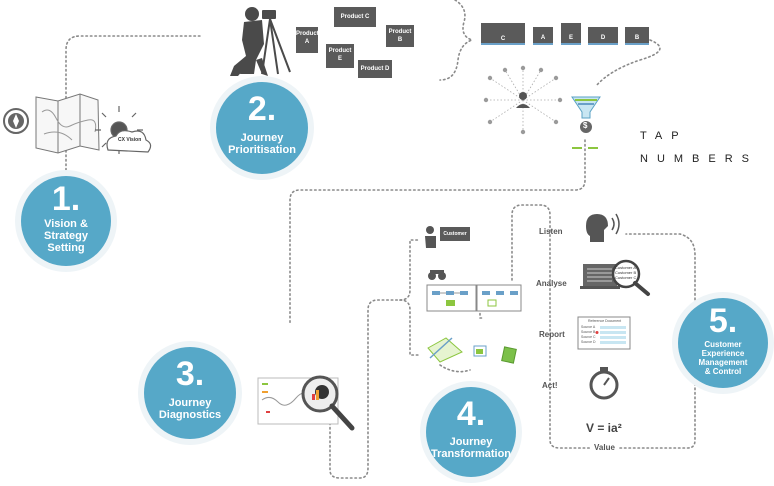 Image resolution: width=774 pixels, height=486 pixels. What do you see at coordinates (604, 333) in the screenshot?
I see `report-document` at bounding box center [604, 333].